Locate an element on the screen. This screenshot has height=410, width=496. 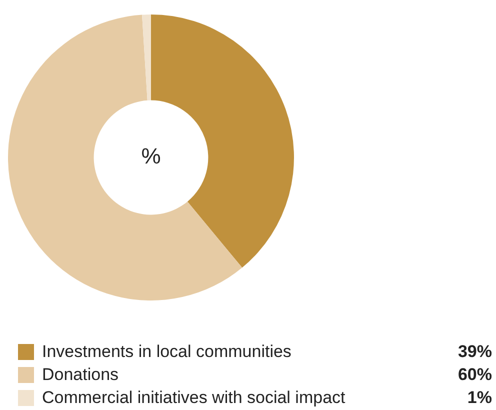
data-label: 60% is located at coordinates (475, 374).